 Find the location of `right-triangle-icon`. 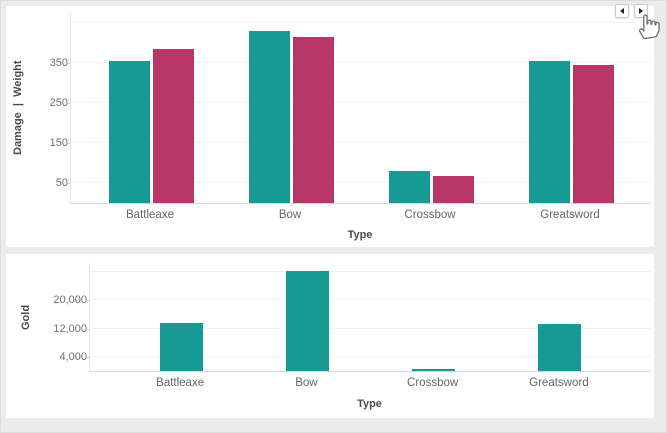

right-triangle-icon is located at coordinates (641, 11).